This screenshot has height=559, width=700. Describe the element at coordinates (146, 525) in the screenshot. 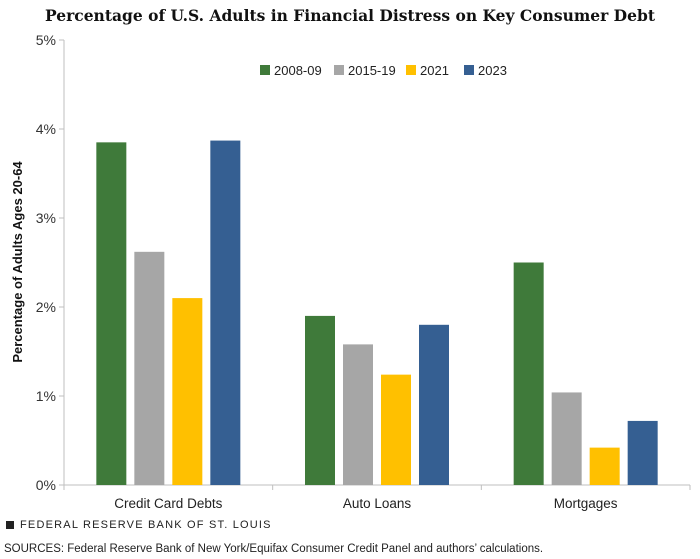

I see `fed-brand-text: FEDERAL RESERVE BANK OF ST. LOUIS` at that location.